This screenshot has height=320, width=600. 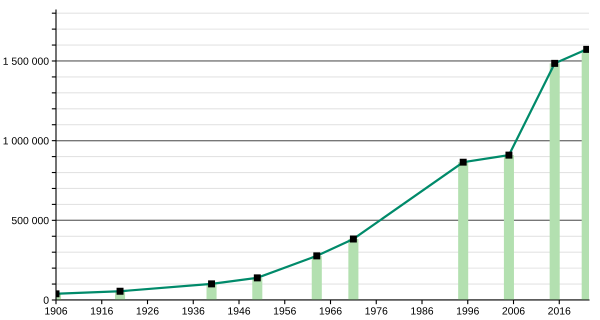 I want to click on y-tick-label: 1 000 000, so click(x=26, y=141).